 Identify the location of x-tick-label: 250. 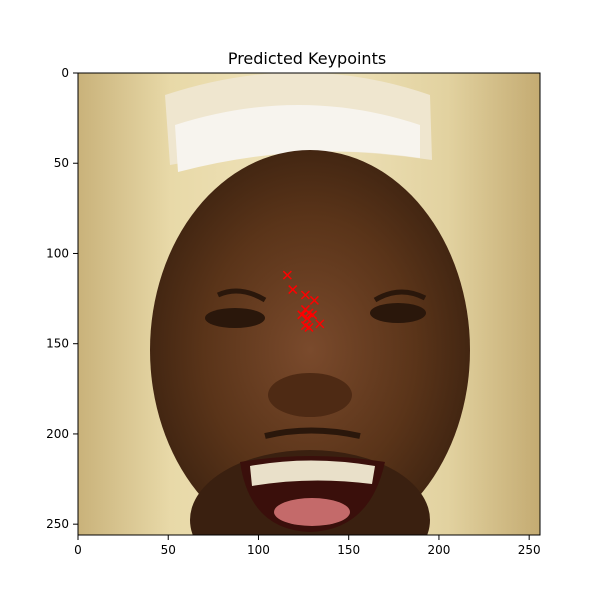
(529, 550).